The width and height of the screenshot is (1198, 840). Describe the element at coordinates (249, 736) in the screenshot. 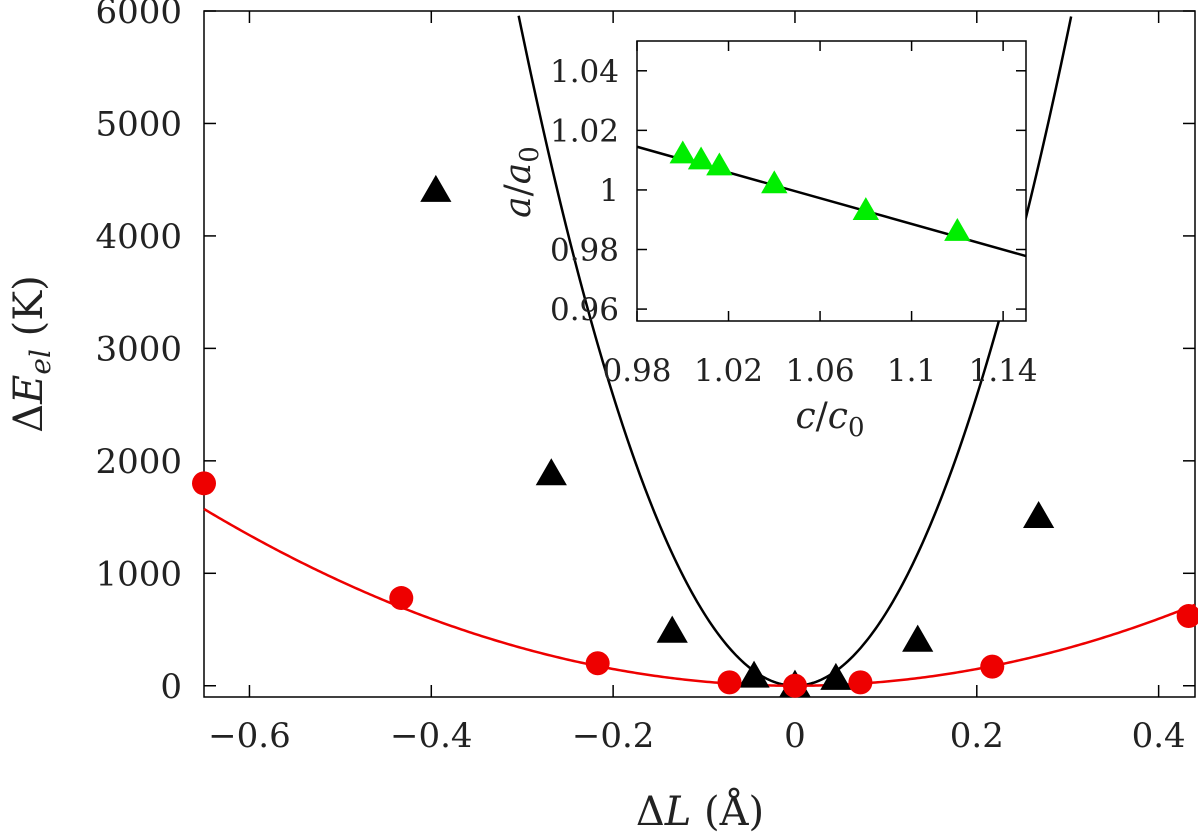

I see `main-x-tick-label: −0.6` at that location.